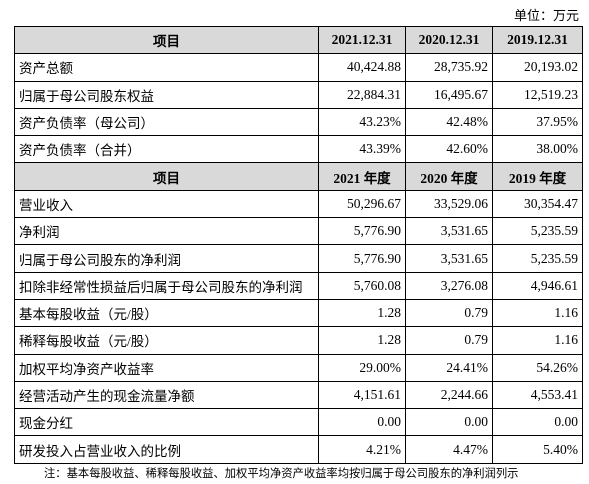 Image resolution: width=589 pixels, height=484 pixels. I want to click on header-row: 项目 2021 年度 2020 年度 2019 年度, so click(298, 176).